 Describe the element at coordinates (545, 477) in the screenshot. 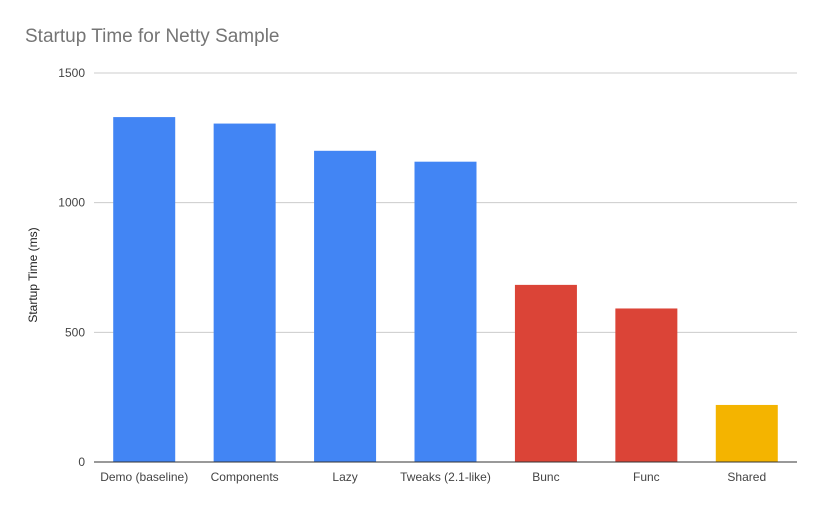

I see `x-tick-label: Bunc` at that location.